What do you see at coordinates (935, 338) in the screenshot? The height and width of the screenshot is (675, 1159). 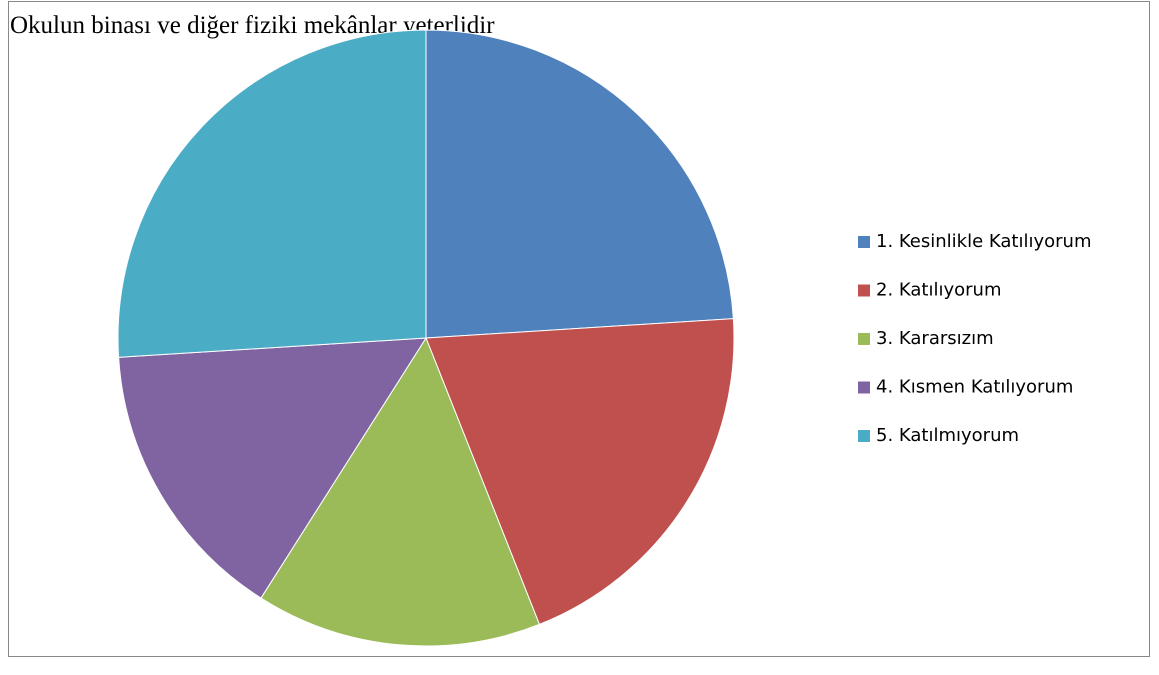 I see `legend-label: 3. Kararsızım` at bounding box center [935, 338].